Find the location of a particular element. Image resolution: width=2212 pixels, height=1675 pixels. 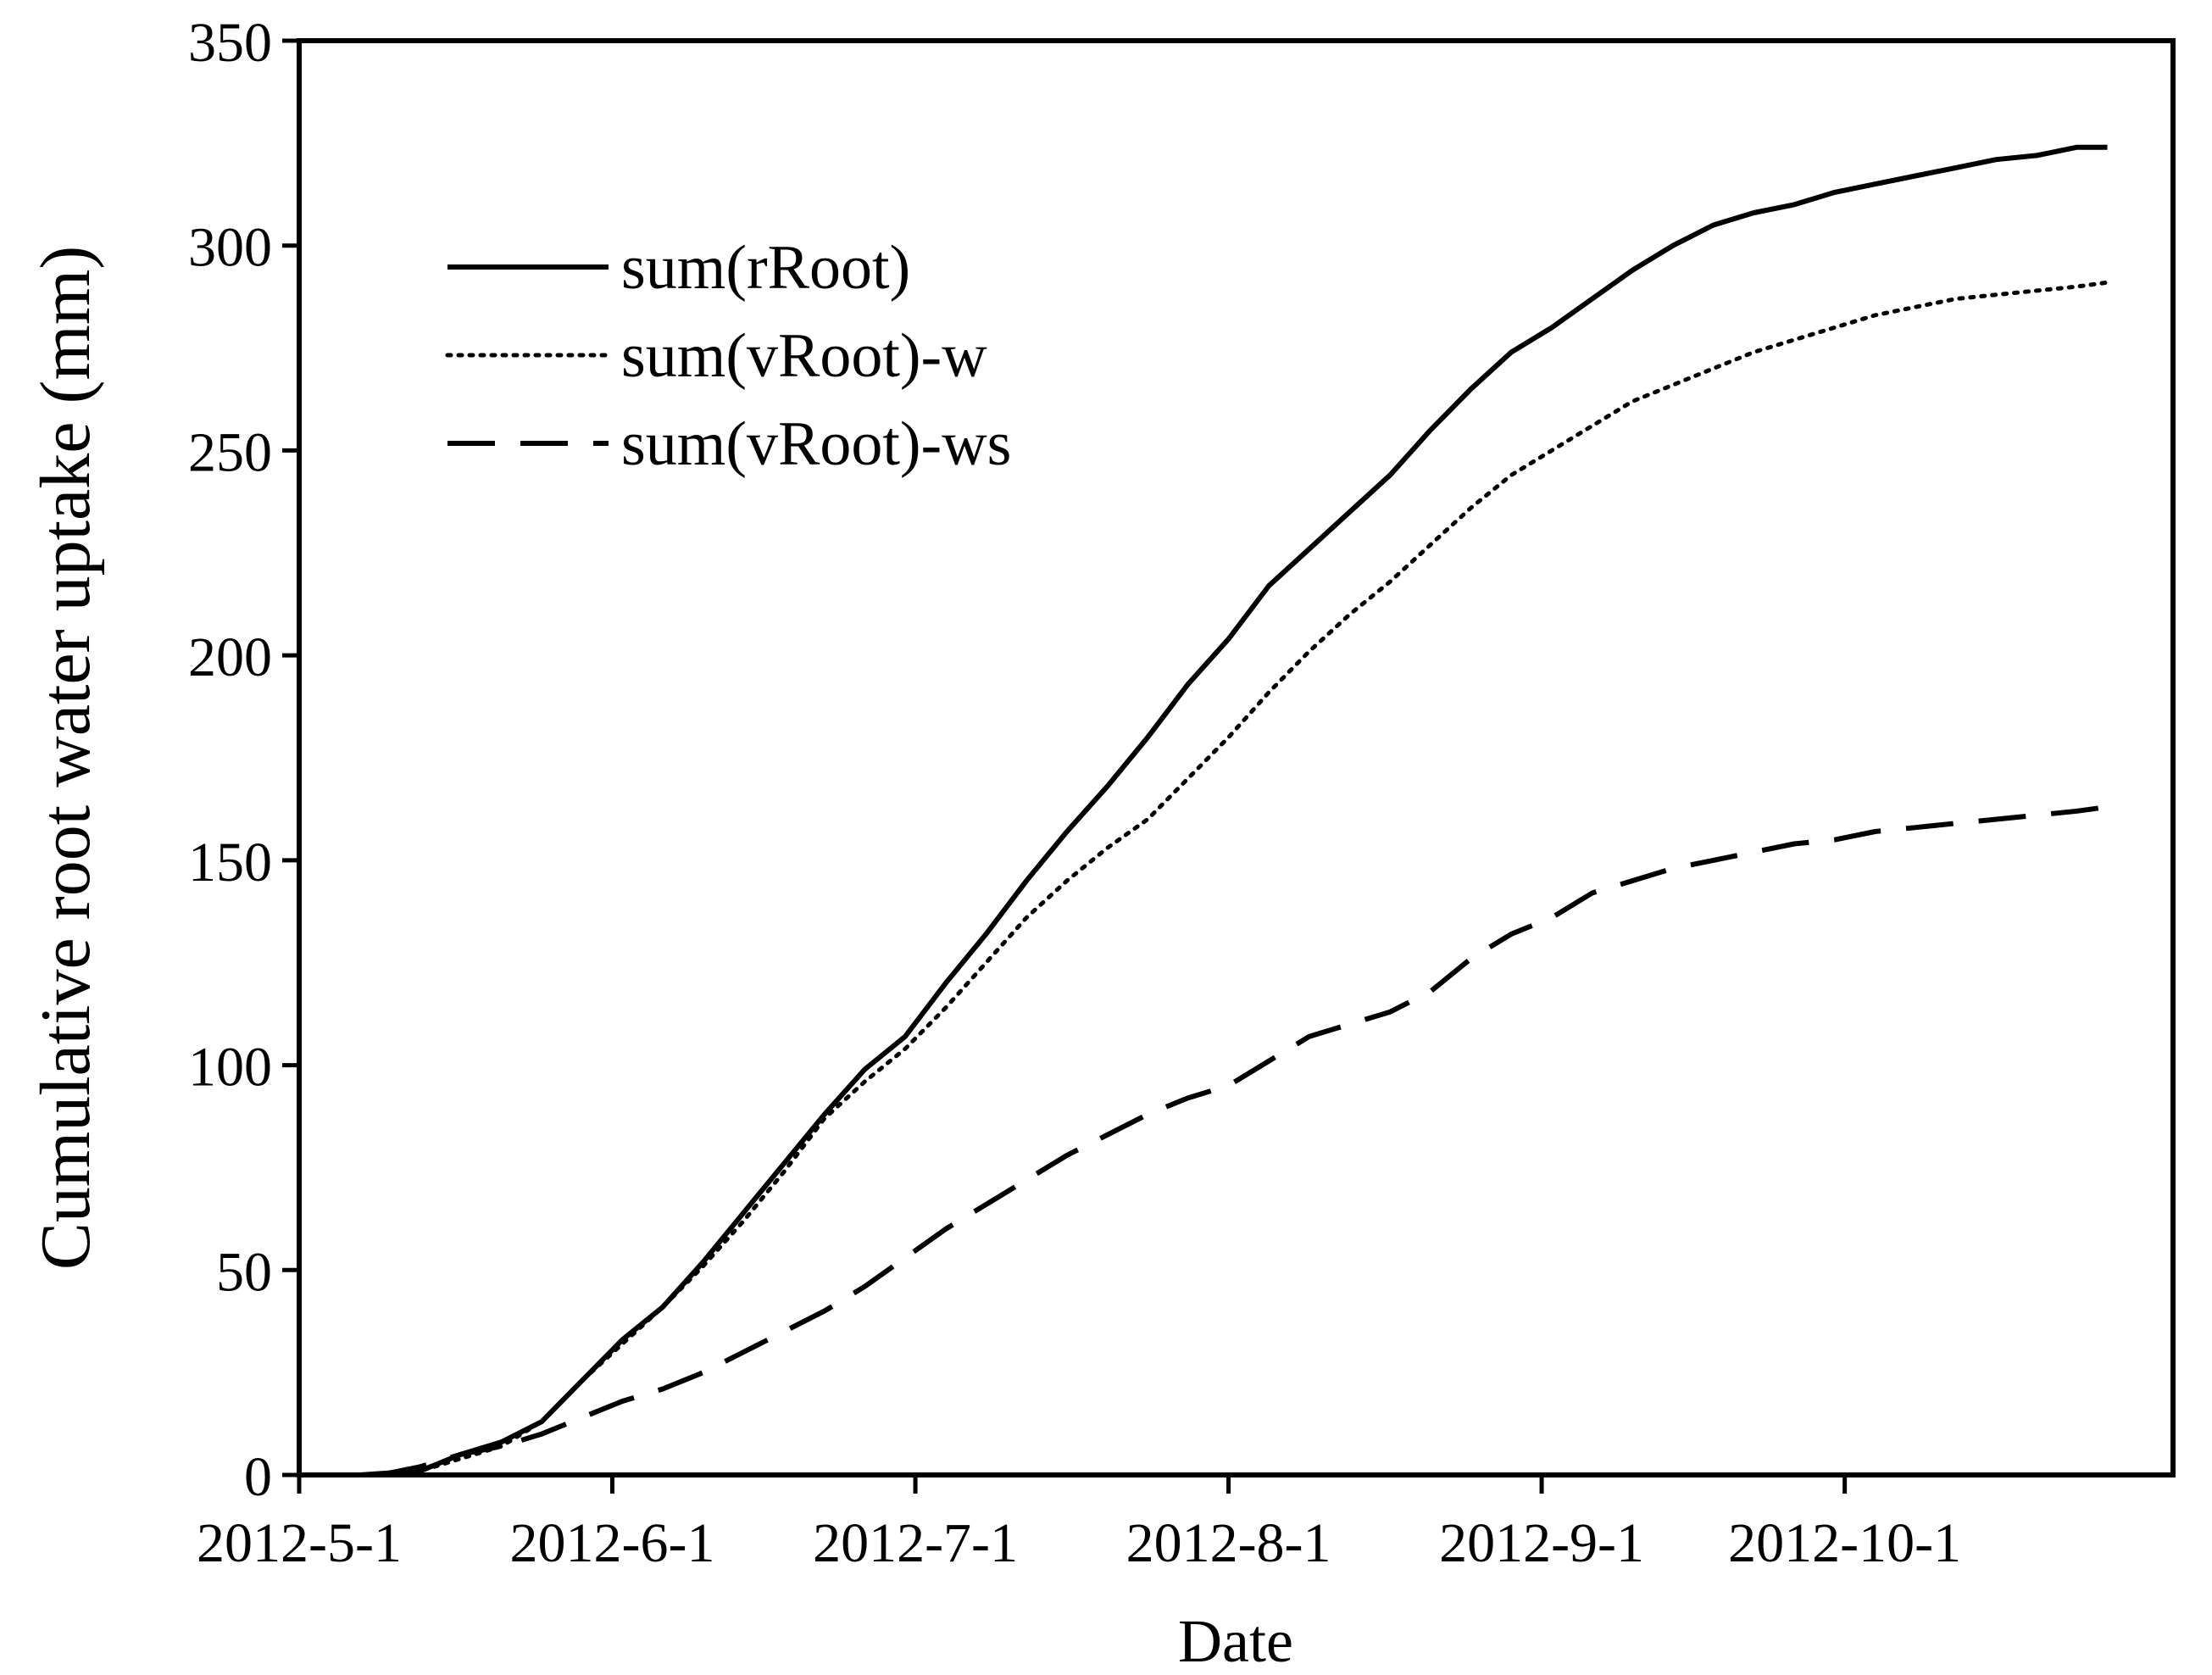

y-tick-label: 150 is located at coordinates (230, 862).